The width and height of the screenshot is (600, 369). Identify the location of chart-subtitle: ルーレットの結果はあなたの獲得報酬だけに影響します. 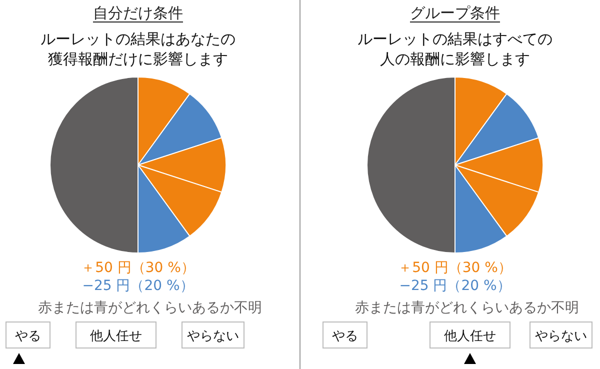
(138, 49).